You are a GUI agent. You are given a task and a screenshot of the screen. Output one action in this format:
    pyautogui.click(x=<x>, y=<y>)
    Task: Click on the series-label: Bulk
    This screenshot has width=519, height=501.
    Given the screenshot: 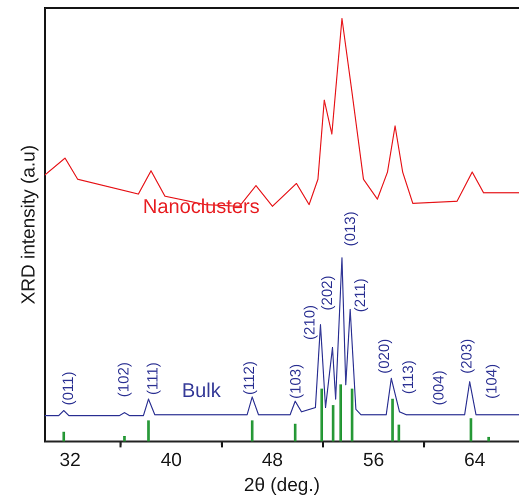 What is the action you would take?
    pyautogui.click(x=202, y=391)
    